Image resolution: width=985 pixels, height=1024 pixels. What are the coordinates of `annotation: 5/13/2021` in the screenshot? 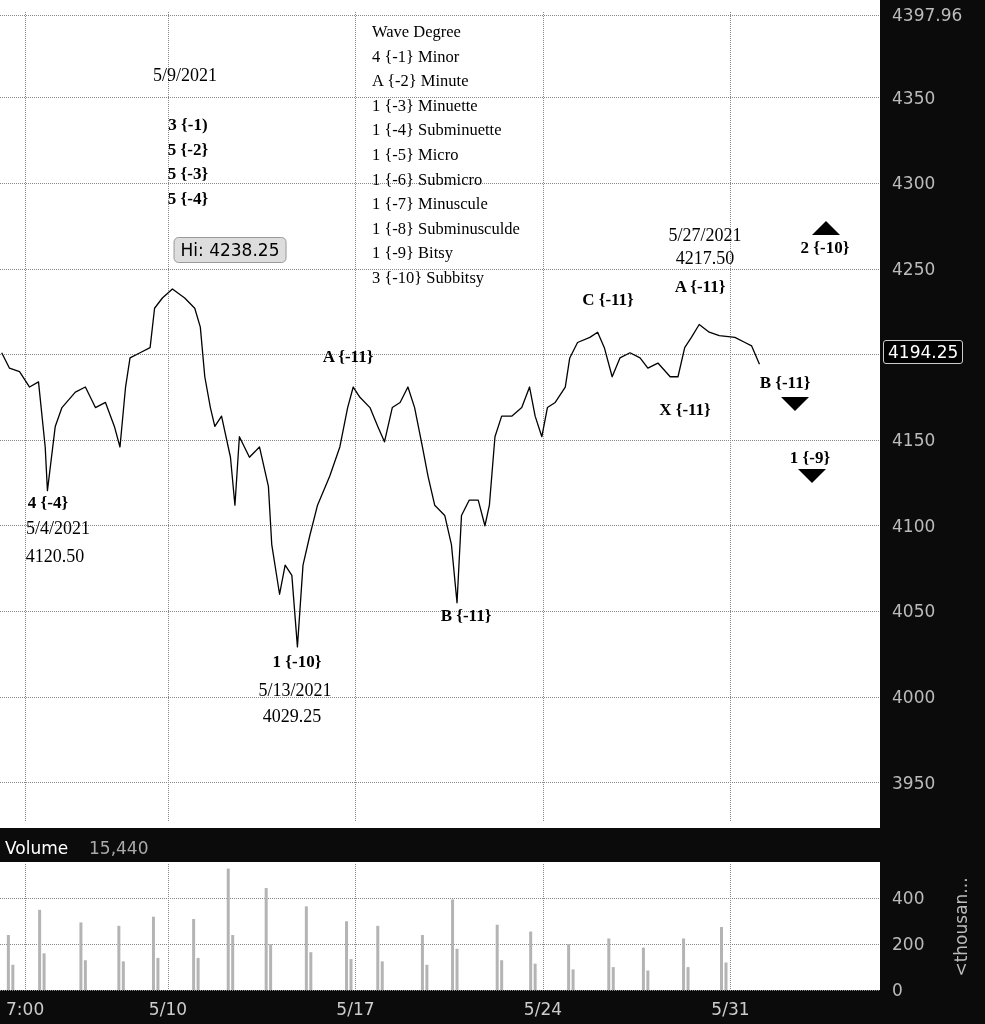 It's located at (295, 690).